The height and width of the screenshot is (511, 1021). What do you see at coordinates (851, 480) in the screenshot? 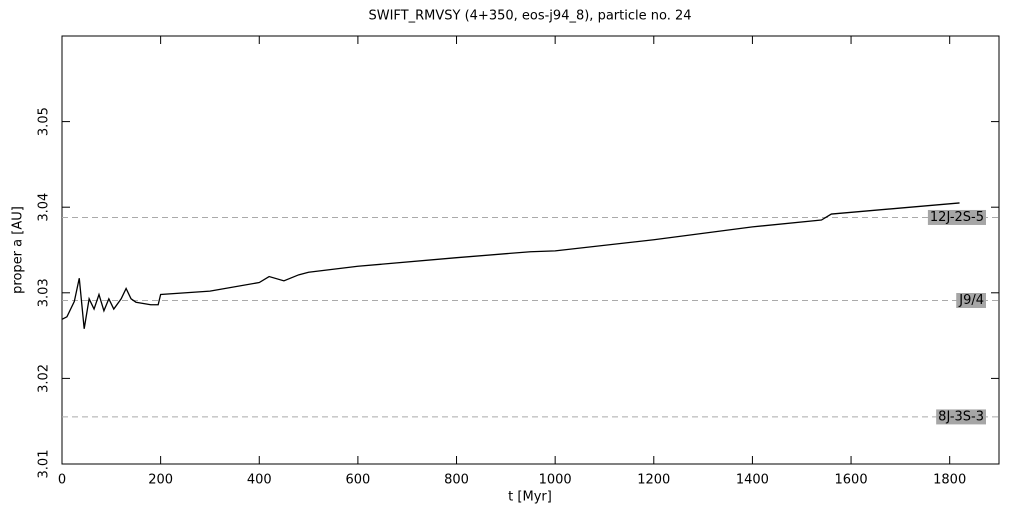
I see `x-tick-label: 1600` at bounding box center [851, 480].